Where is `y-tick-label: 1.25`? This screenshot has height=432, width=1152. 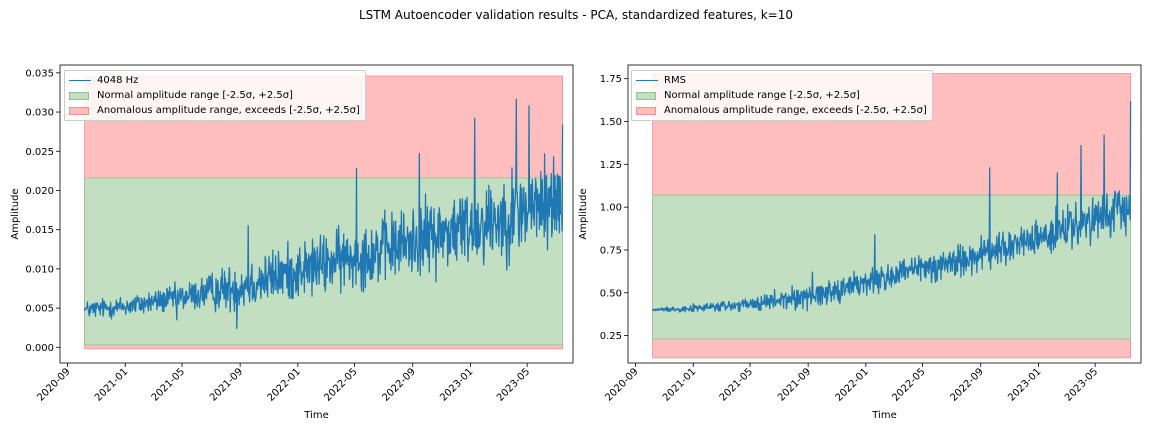 y-tick-label: 1.25 is located at coordinates (611, 165).